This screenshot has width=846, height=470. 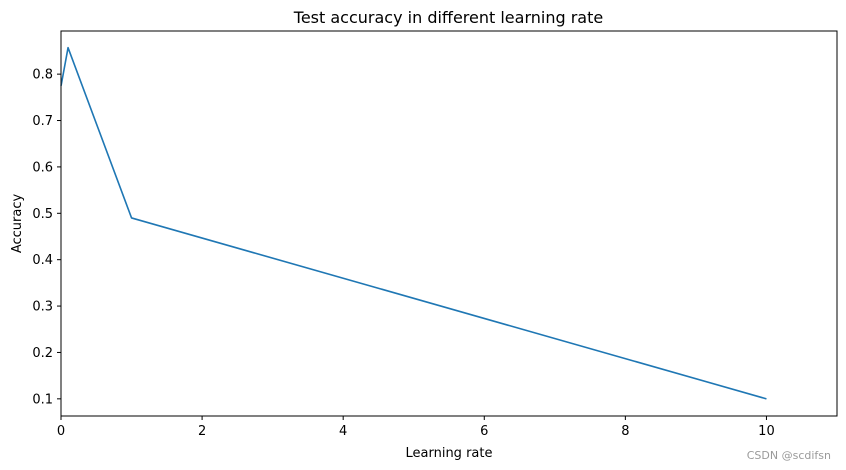 What do you see at coordinates (448, 17) in the screenshot?
I see `chart-title: Test accuracy in different learning rate` at bounding box center [448, 17].